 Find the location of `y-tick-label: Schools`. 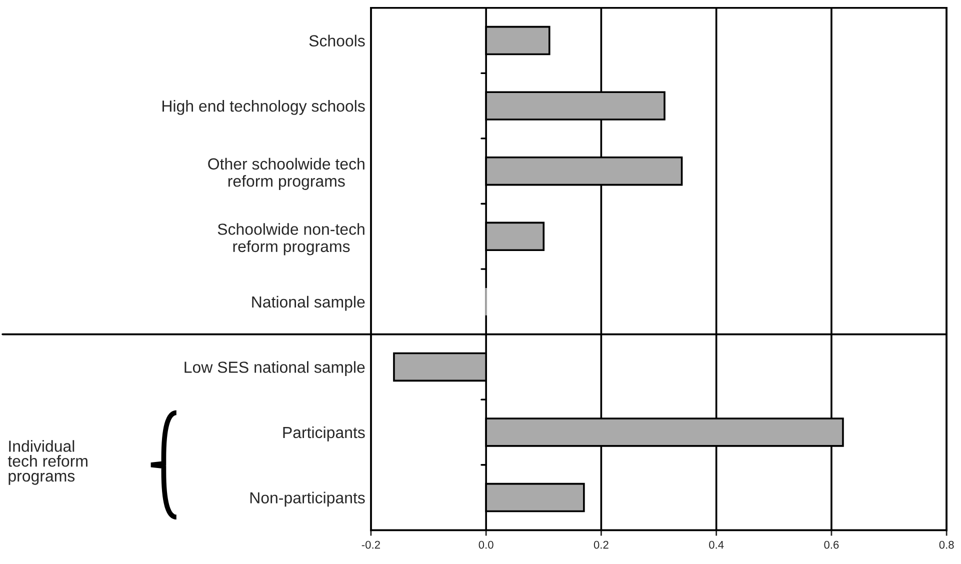

y-tick-label: Schools is located at coordinates (337, 40).